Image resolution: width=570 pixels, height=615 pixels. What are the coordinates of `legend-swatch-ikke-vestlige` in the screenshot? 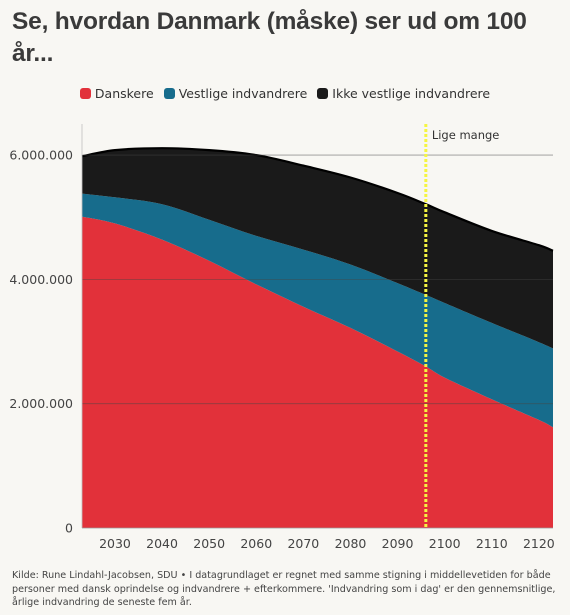 It's located at (323, 93).